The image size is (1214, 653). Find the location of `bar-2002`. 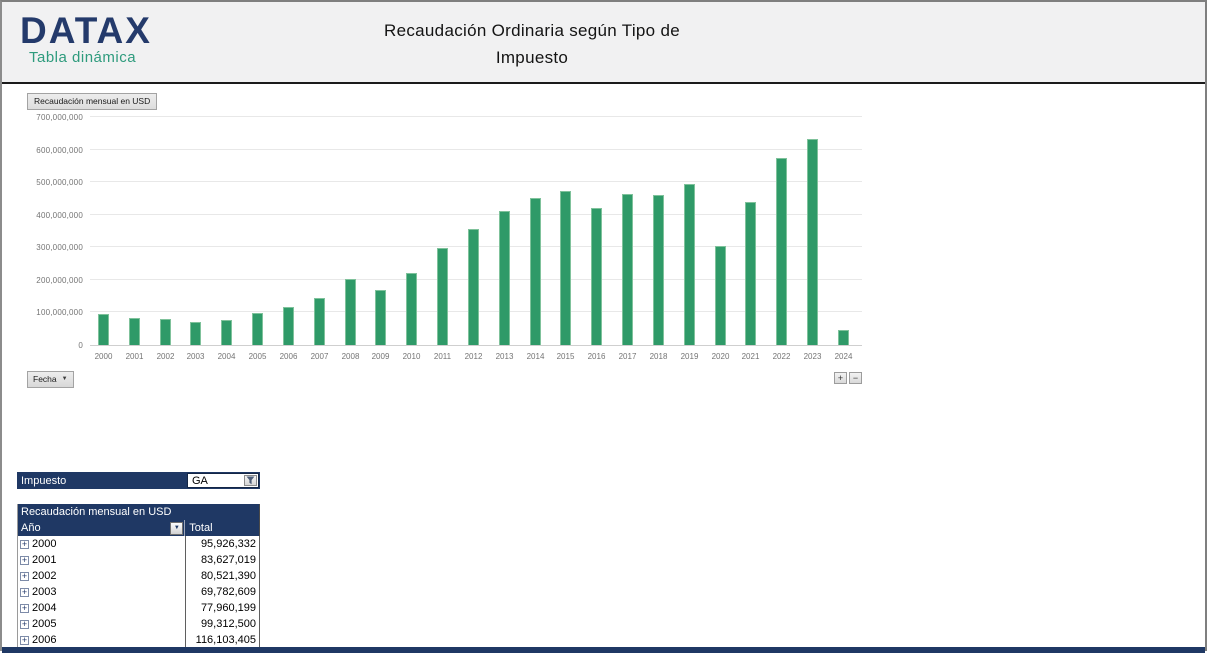

bar-2002 is located at coordinates (165, 332).